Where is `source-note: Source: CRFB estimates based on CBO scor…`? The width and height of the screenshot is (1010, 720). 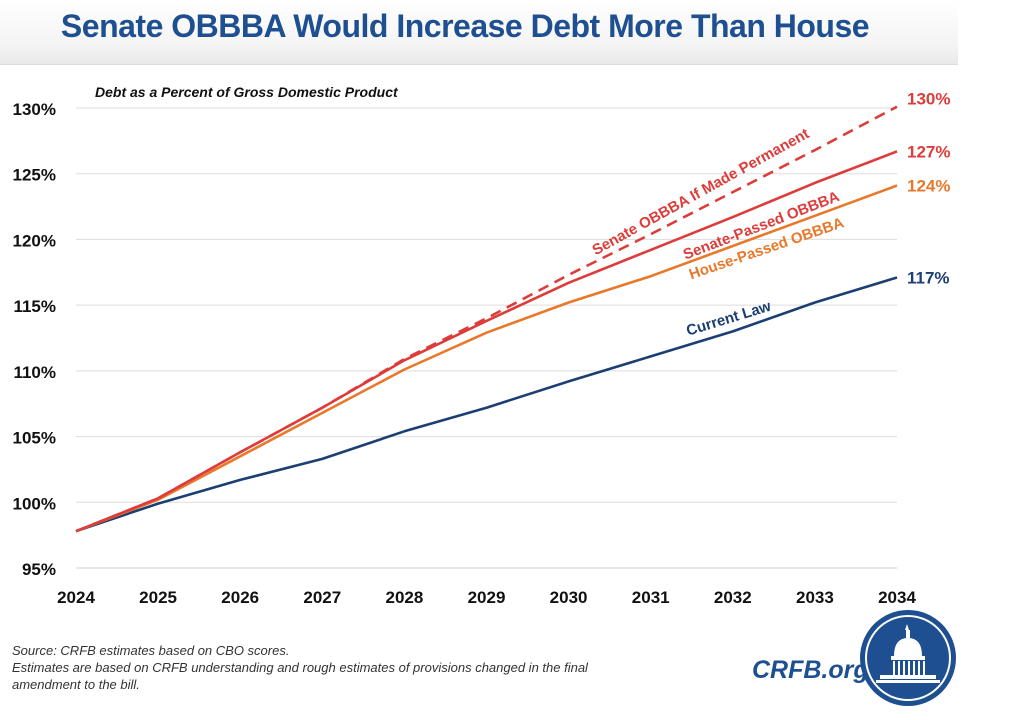
source-note: Source: CRFB estimates based on CBO scor… is located at coordinates (362, 667).